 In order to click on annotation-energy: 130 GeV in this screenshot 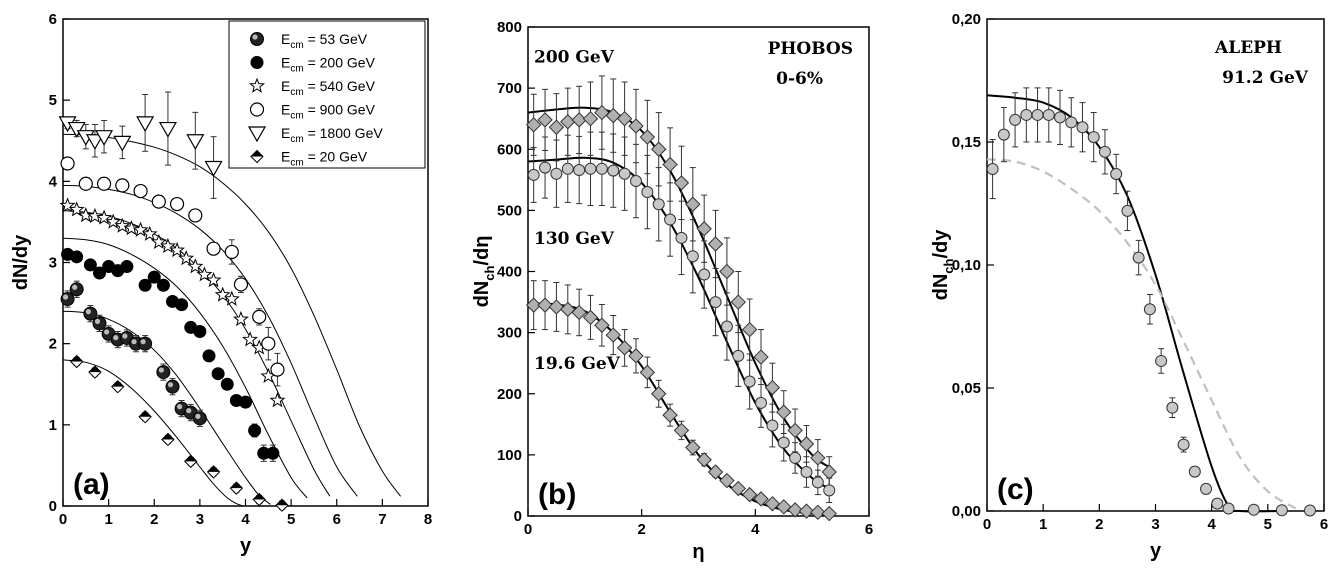, I will do `click(574, 239)`.